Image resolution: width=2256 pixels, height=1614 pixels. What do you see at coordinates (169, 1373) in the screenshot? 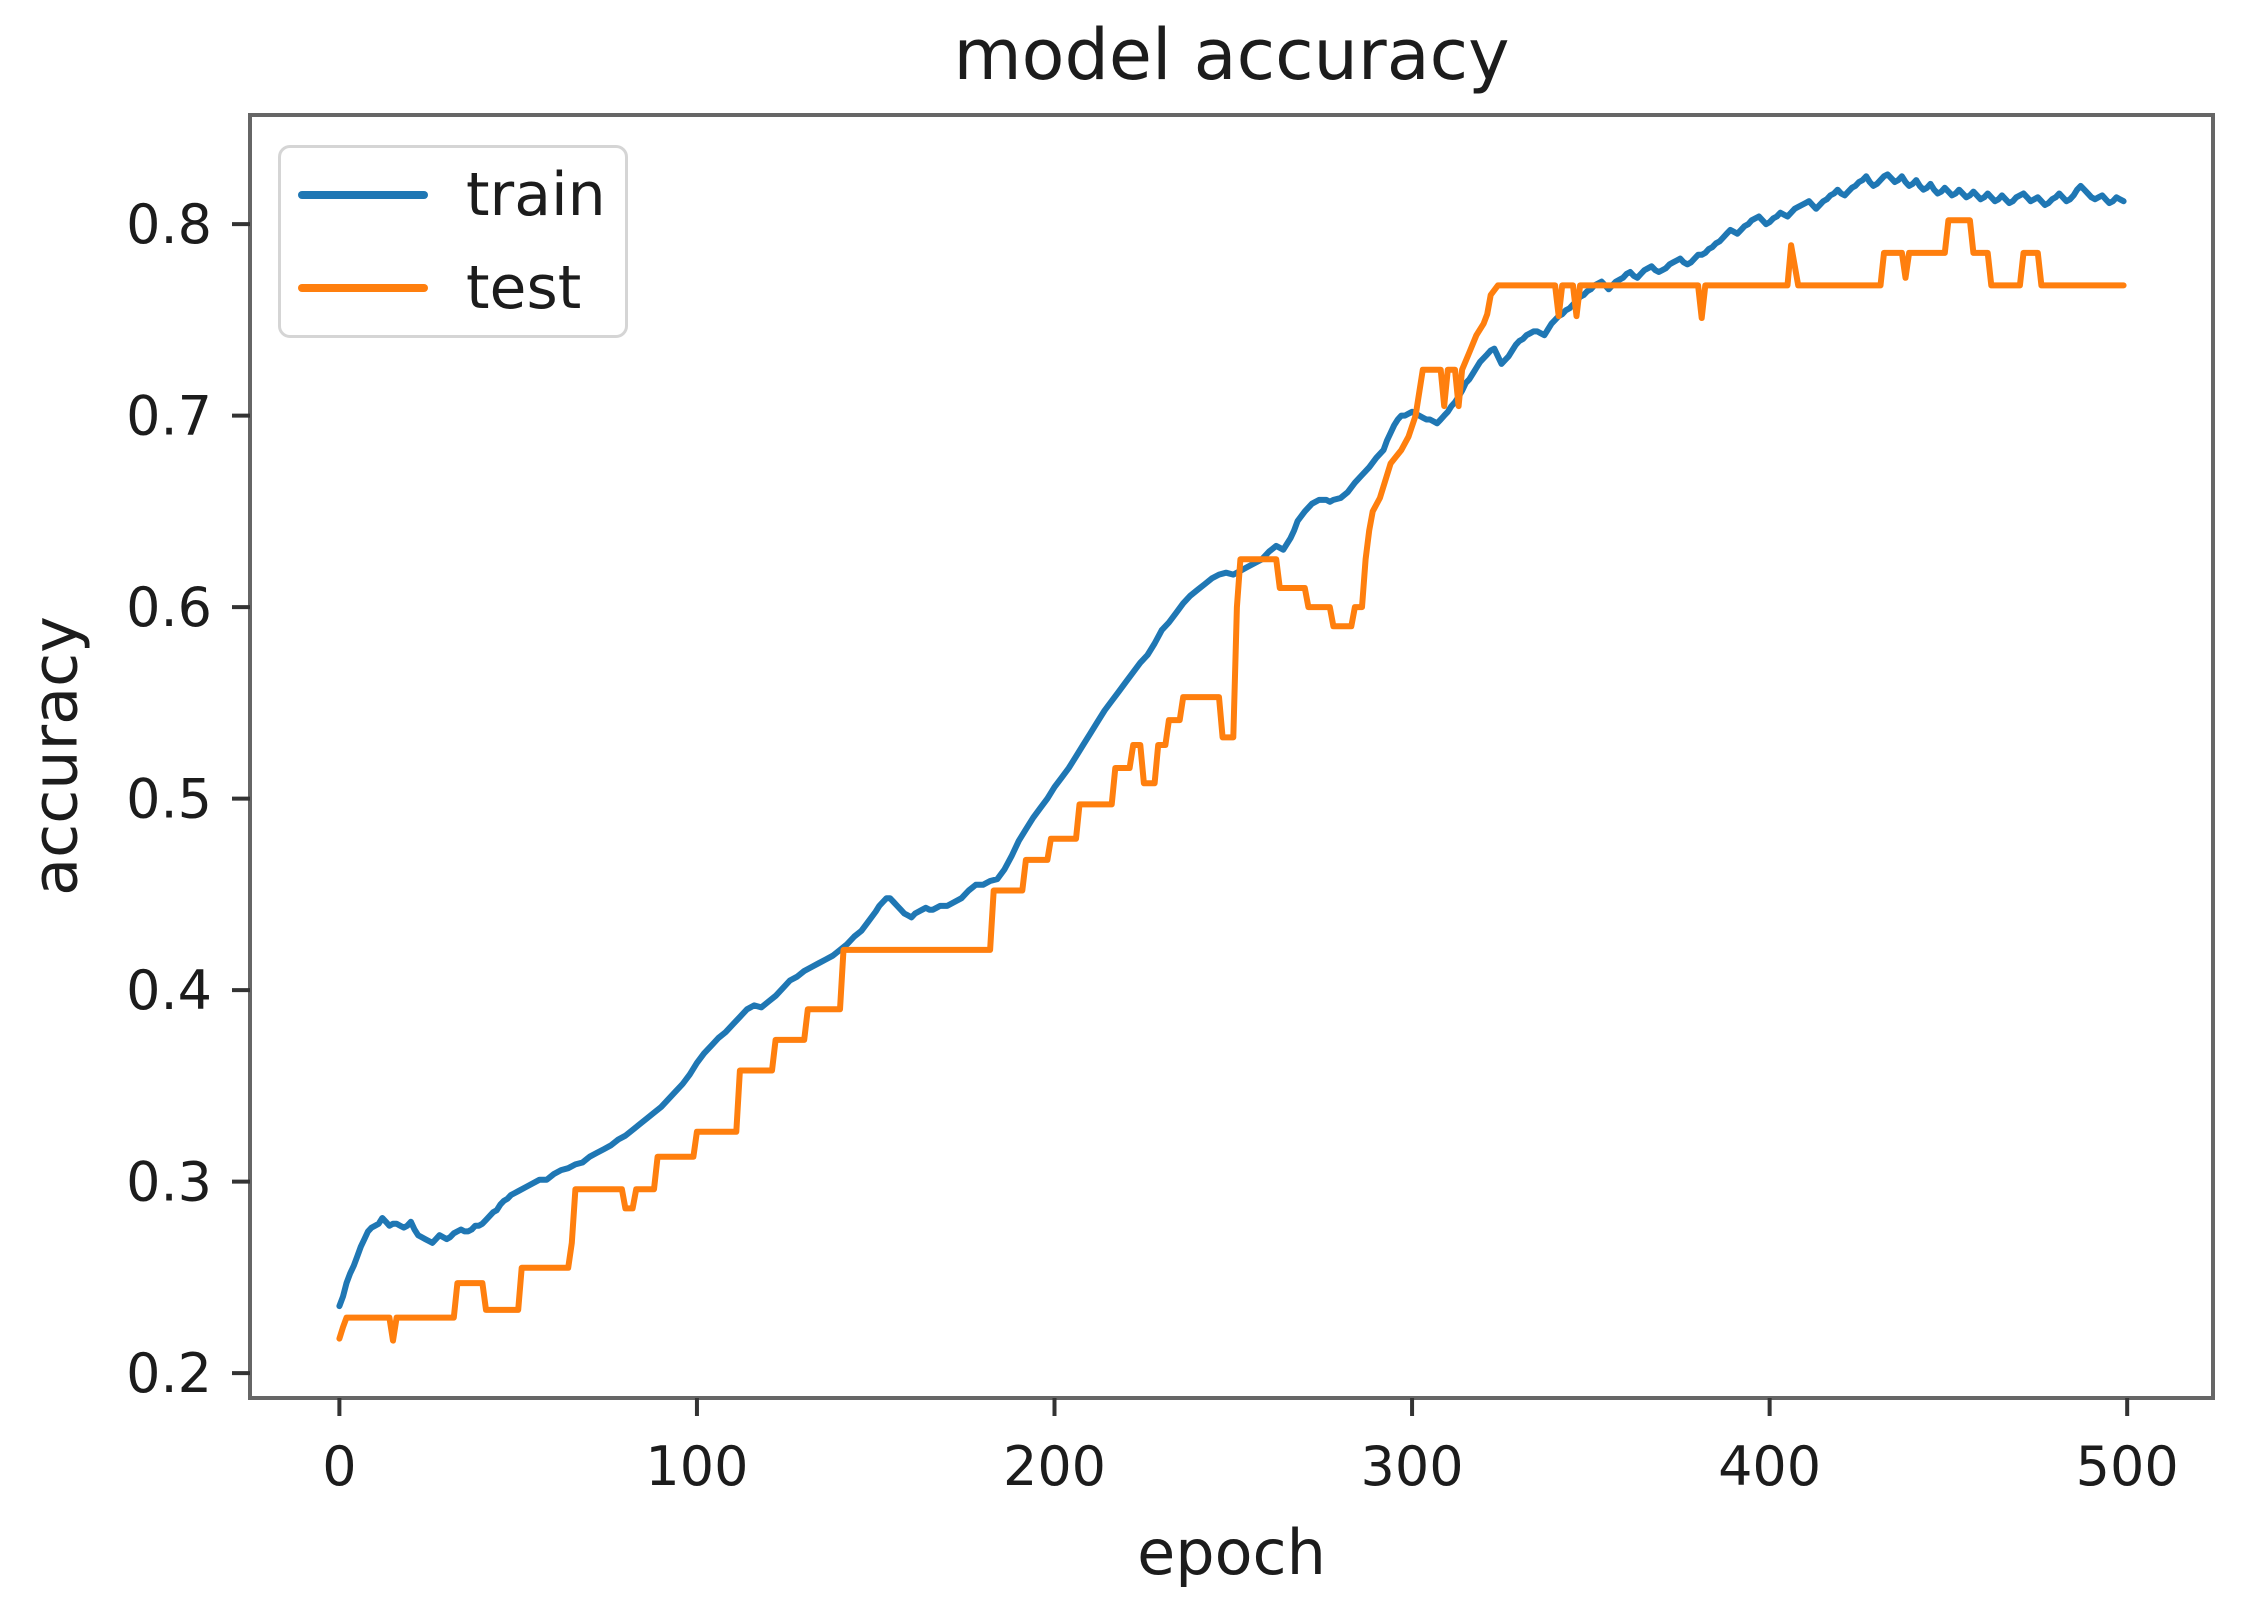
I see `y-tick-label: 0.2` at bounding box center [169, 1373].